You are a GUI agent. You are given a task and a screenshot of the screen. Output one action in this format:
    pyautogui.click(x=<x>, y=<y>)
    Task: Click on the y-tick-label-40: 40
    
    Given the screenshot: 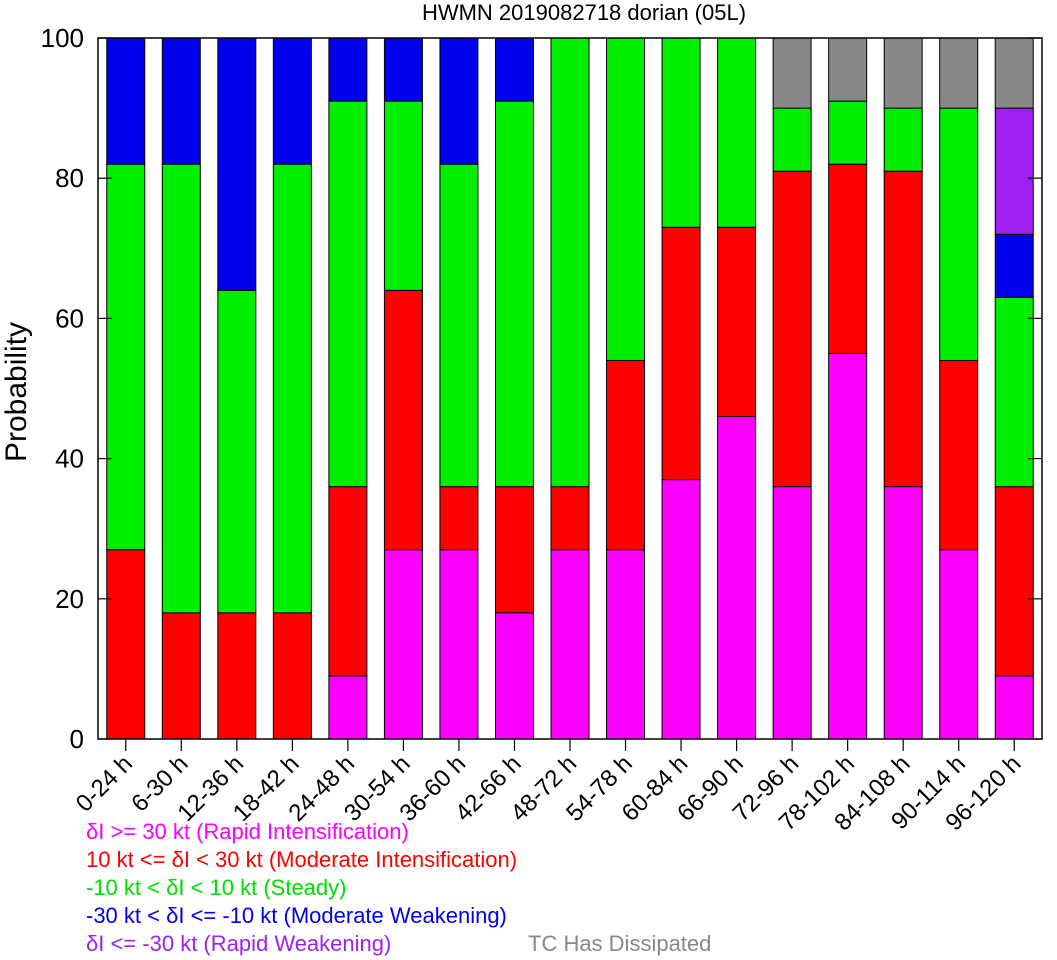 What is the action you would take?
    pyautogui.click(x=69, y=459)
    